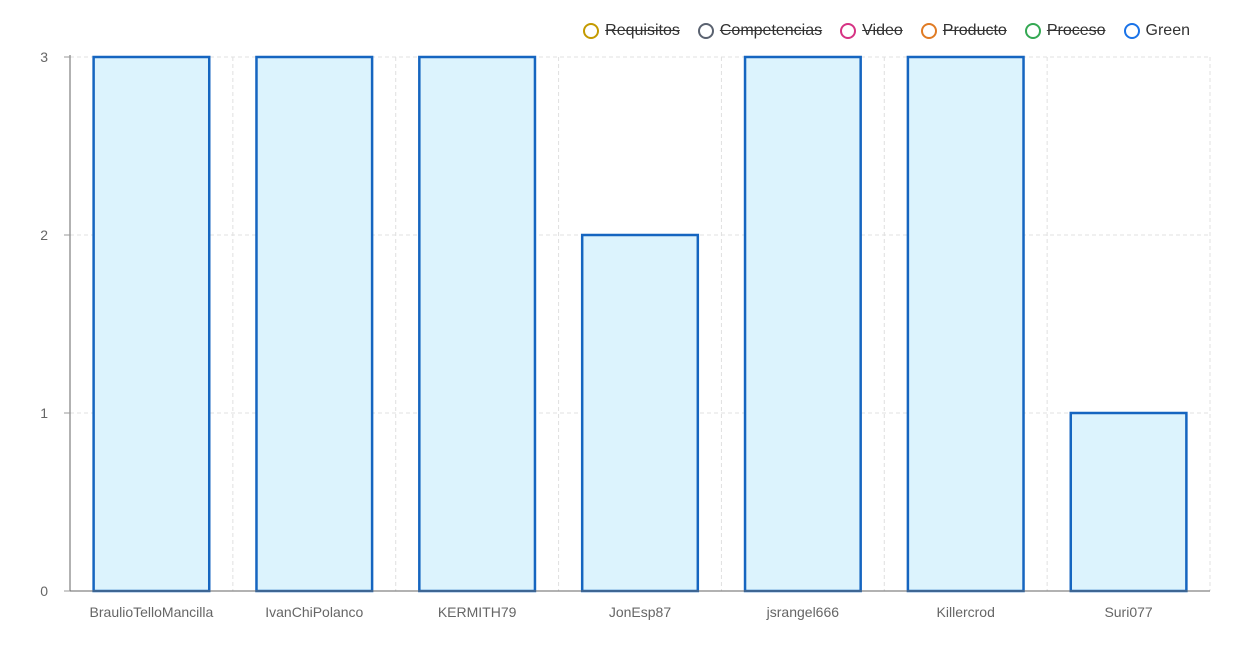 The height and width of the screenshot is (659, 1252). Describe the element at coordinates (152, 612) in the screenshot. I see `x-tick-label: BraulioTelloMancilla` at that location.